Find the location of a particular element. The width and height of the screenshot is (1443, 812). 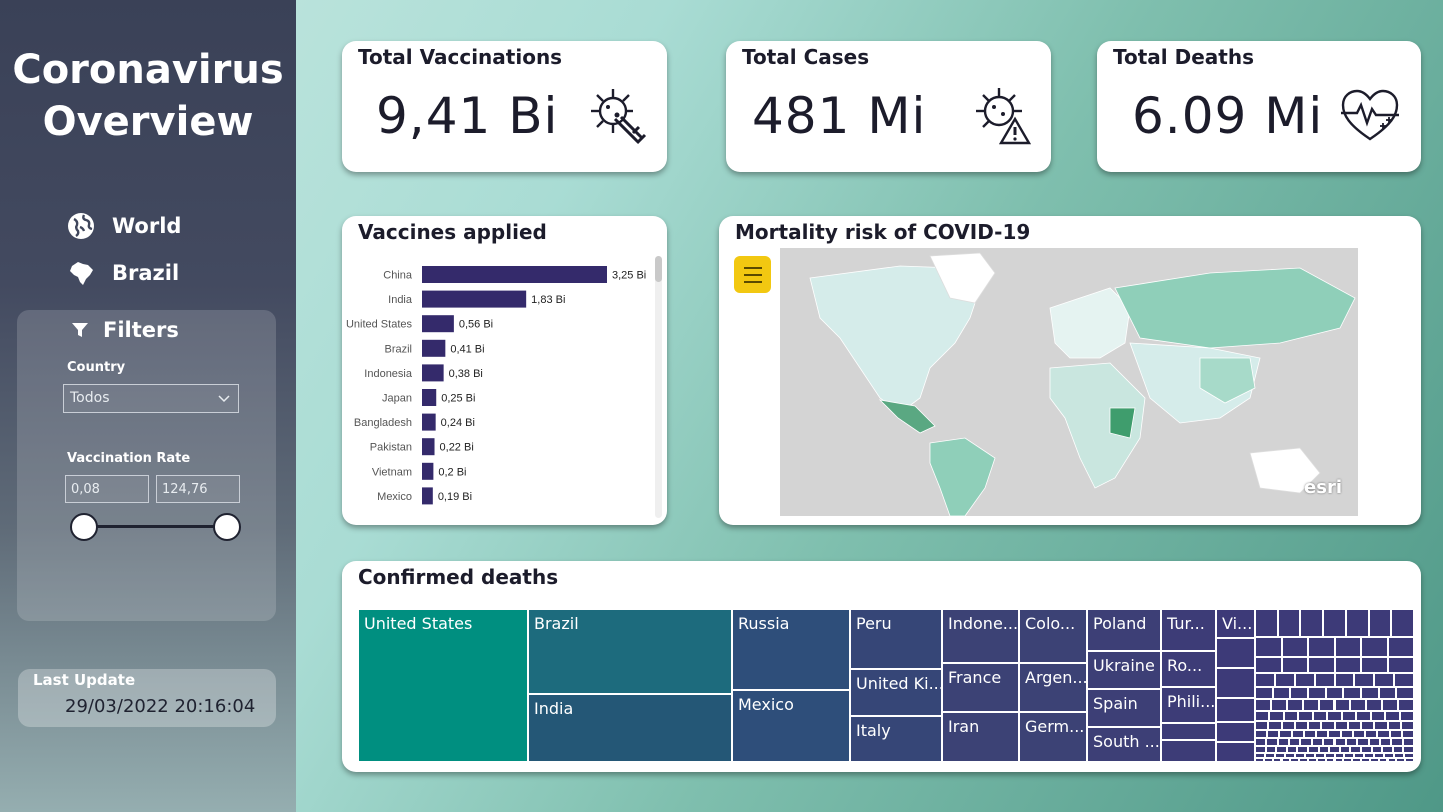

vaccination-rate-slider-track is located at coordinates (156, 526).